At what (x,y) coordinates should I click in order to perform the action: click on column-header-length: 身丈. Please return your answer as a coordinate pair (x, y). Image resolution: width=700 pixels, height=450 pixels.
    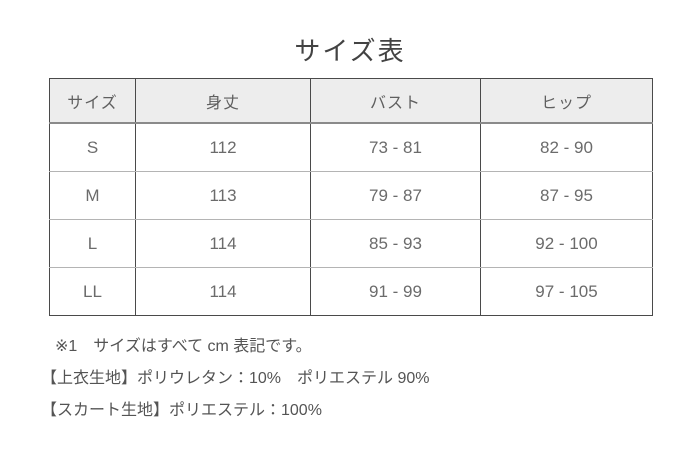
    Looking at the image, I should click on (223, 101).